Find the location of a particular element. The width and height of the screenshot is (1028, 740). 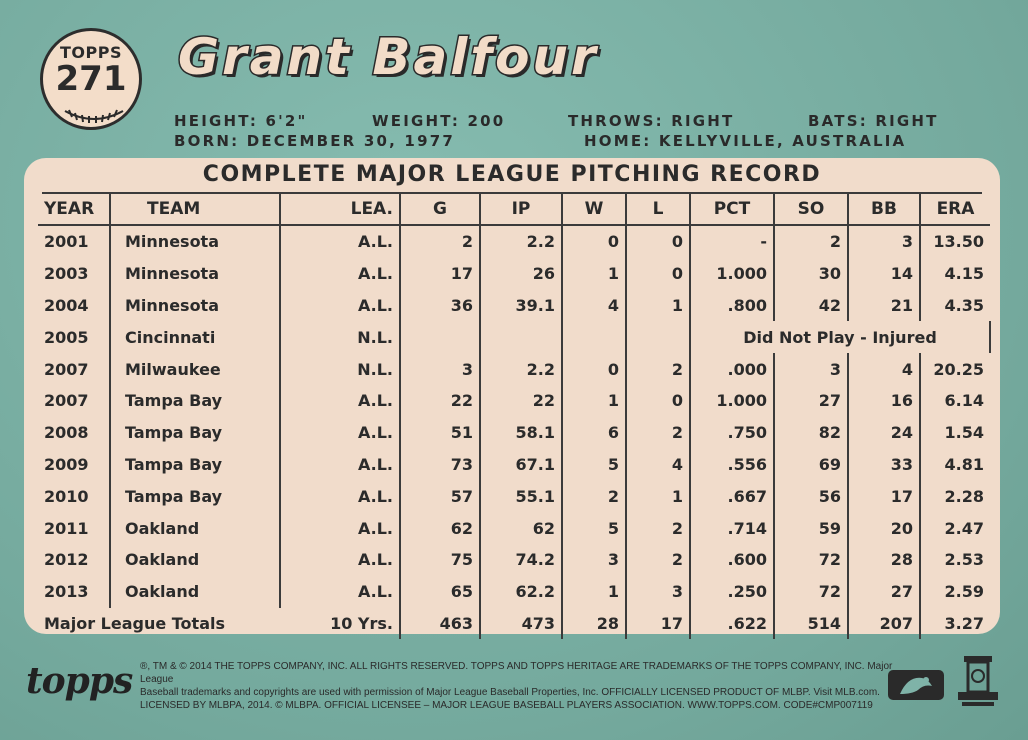

bio-born: BORN: DECEMBER 30, 1977 is located at coordinates (314, 141).